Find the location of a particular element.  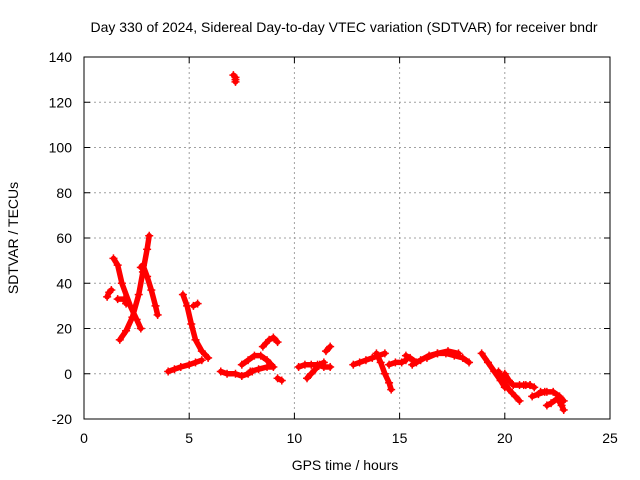

y-tick-label: 60 is located at coordinates (64, 238).